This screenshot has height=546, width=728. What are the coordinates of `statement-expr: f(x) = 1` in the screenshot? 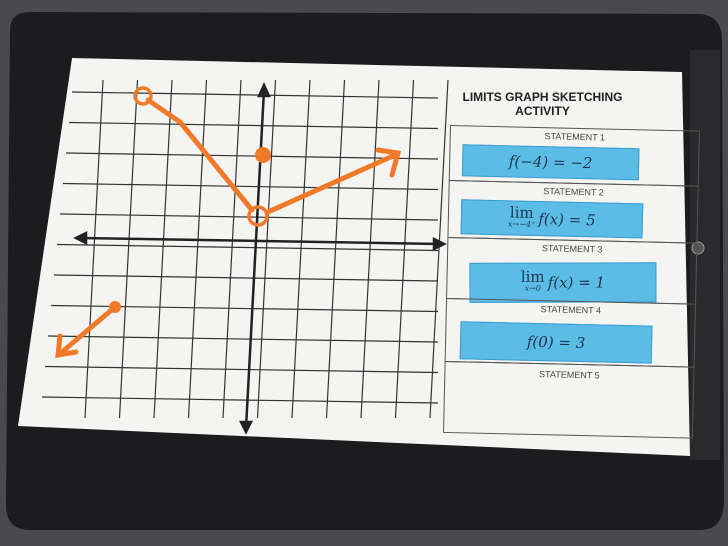 It's located at (576, 282).